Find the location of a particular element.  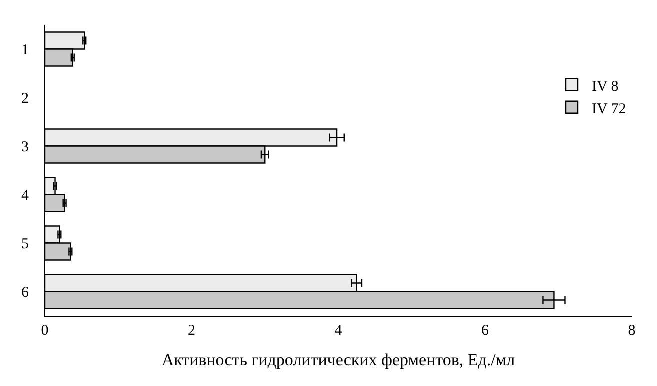

legend-label: IV 8 is located at coordinates (605, 86).